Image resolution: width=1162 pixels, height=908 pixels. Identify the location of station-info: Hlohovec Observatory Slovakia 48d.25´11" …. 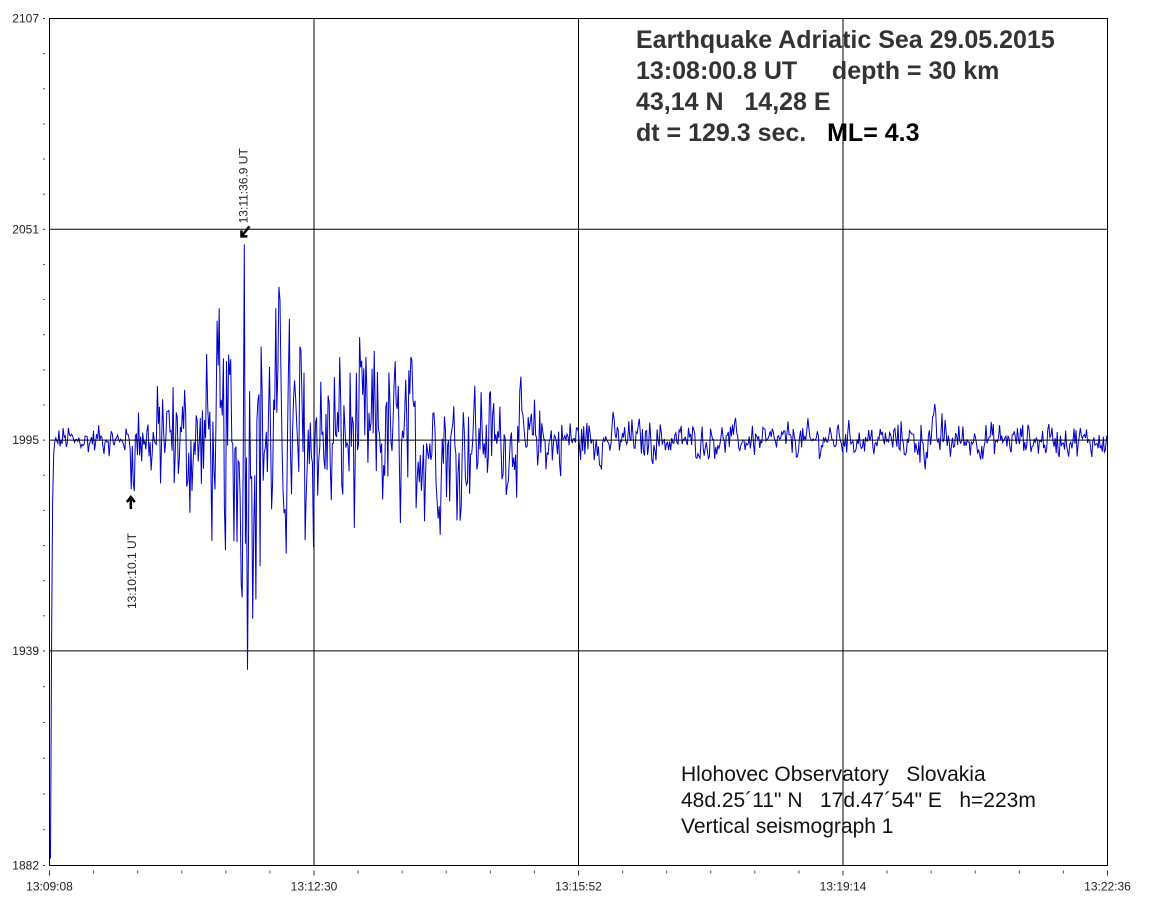
(858, 801).